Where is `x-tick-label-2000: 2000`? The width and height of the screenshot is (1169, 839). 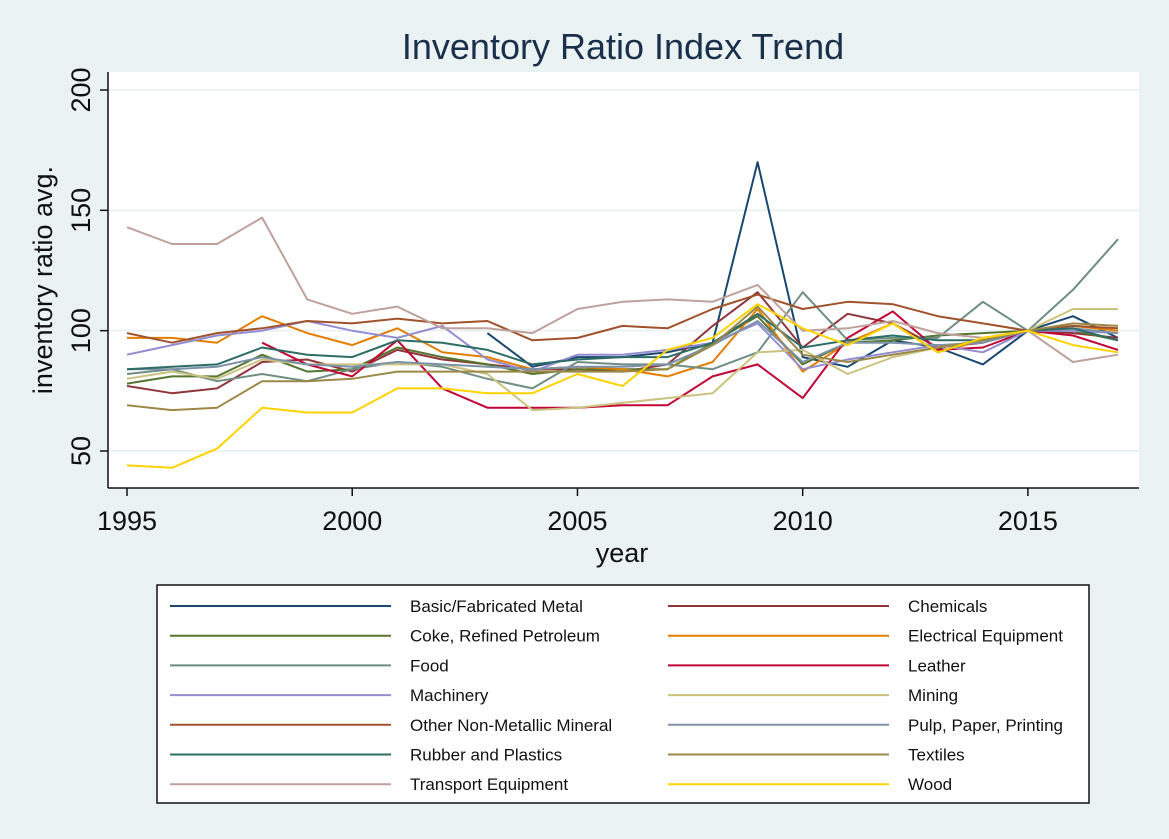 x-tick-label-2000: 2000 is located at coordinates (352, 521).